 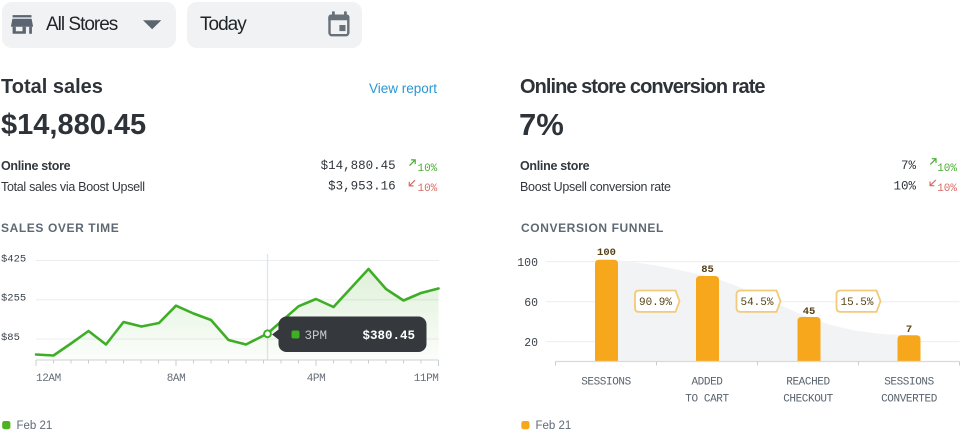 What do you see at coordinates (756, 303) in the screenshot?
I see `svg-text: 54.5%` at bounding box center [756, 303].